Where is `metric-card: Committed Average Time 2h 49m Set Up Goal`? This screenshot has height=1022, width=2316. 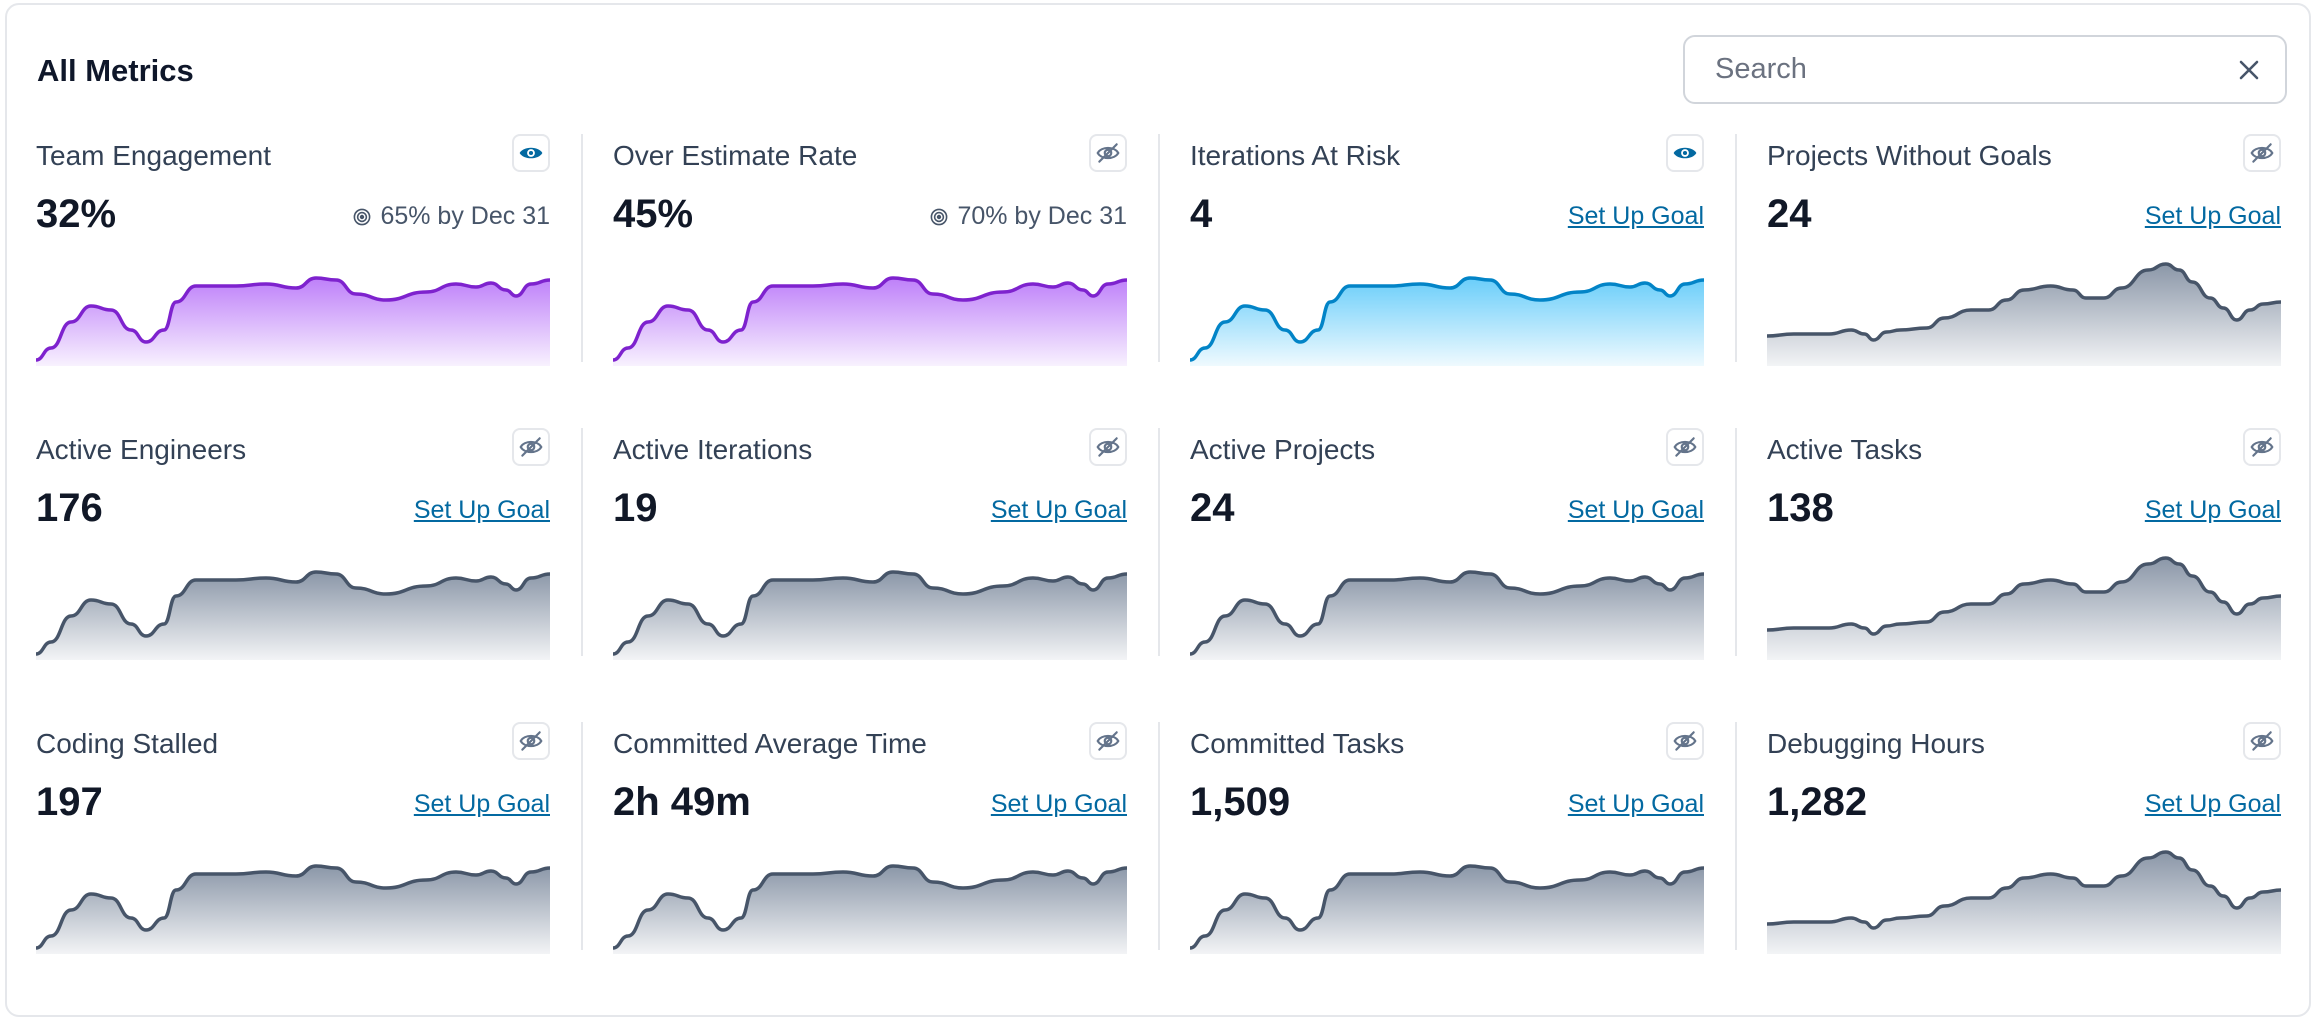
metric-card: Committed Average Time 2h 49m Set Up Goal is located at coordinates (870, 838).